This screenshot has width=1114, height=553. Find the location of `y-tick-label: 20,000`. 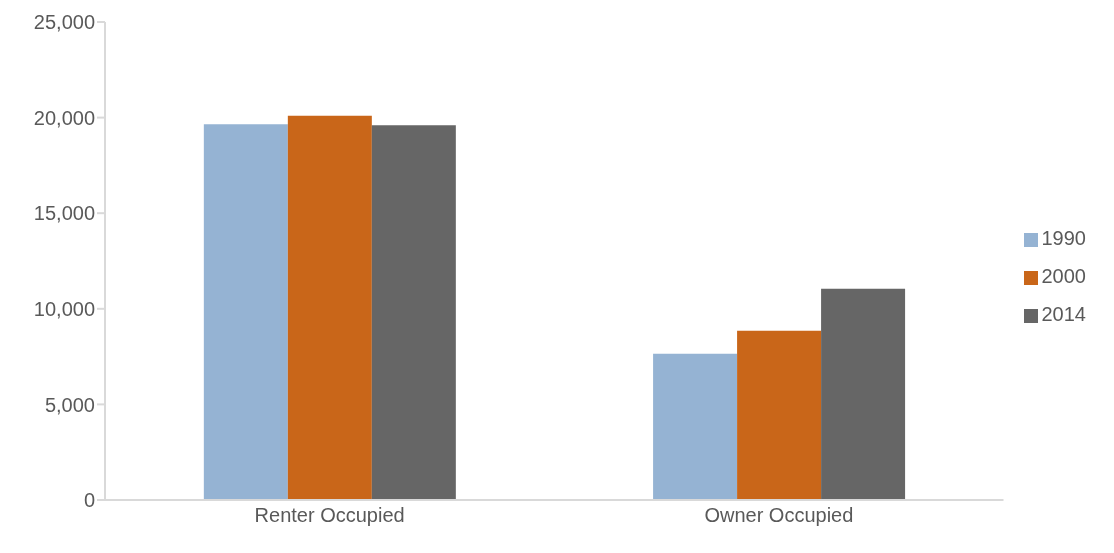

y-tick-label: 20,000 is located at coordinates (64, 117).